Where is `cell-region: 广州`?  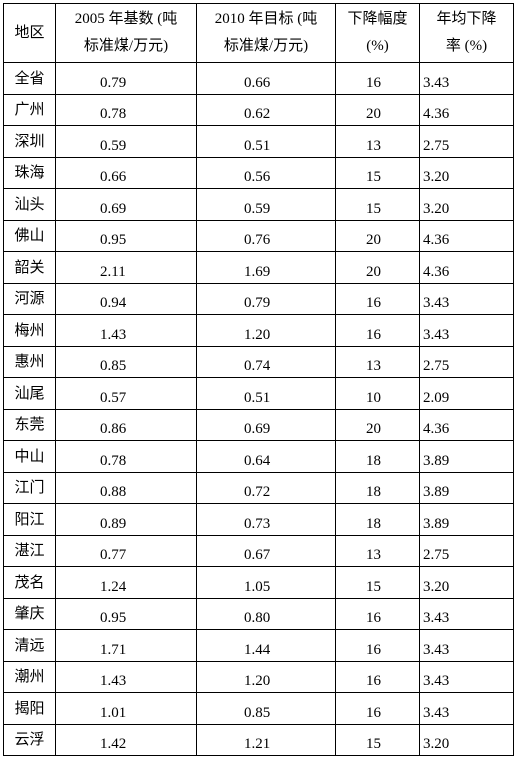
cell-region: 广州 is located at coordinates (29, 109).